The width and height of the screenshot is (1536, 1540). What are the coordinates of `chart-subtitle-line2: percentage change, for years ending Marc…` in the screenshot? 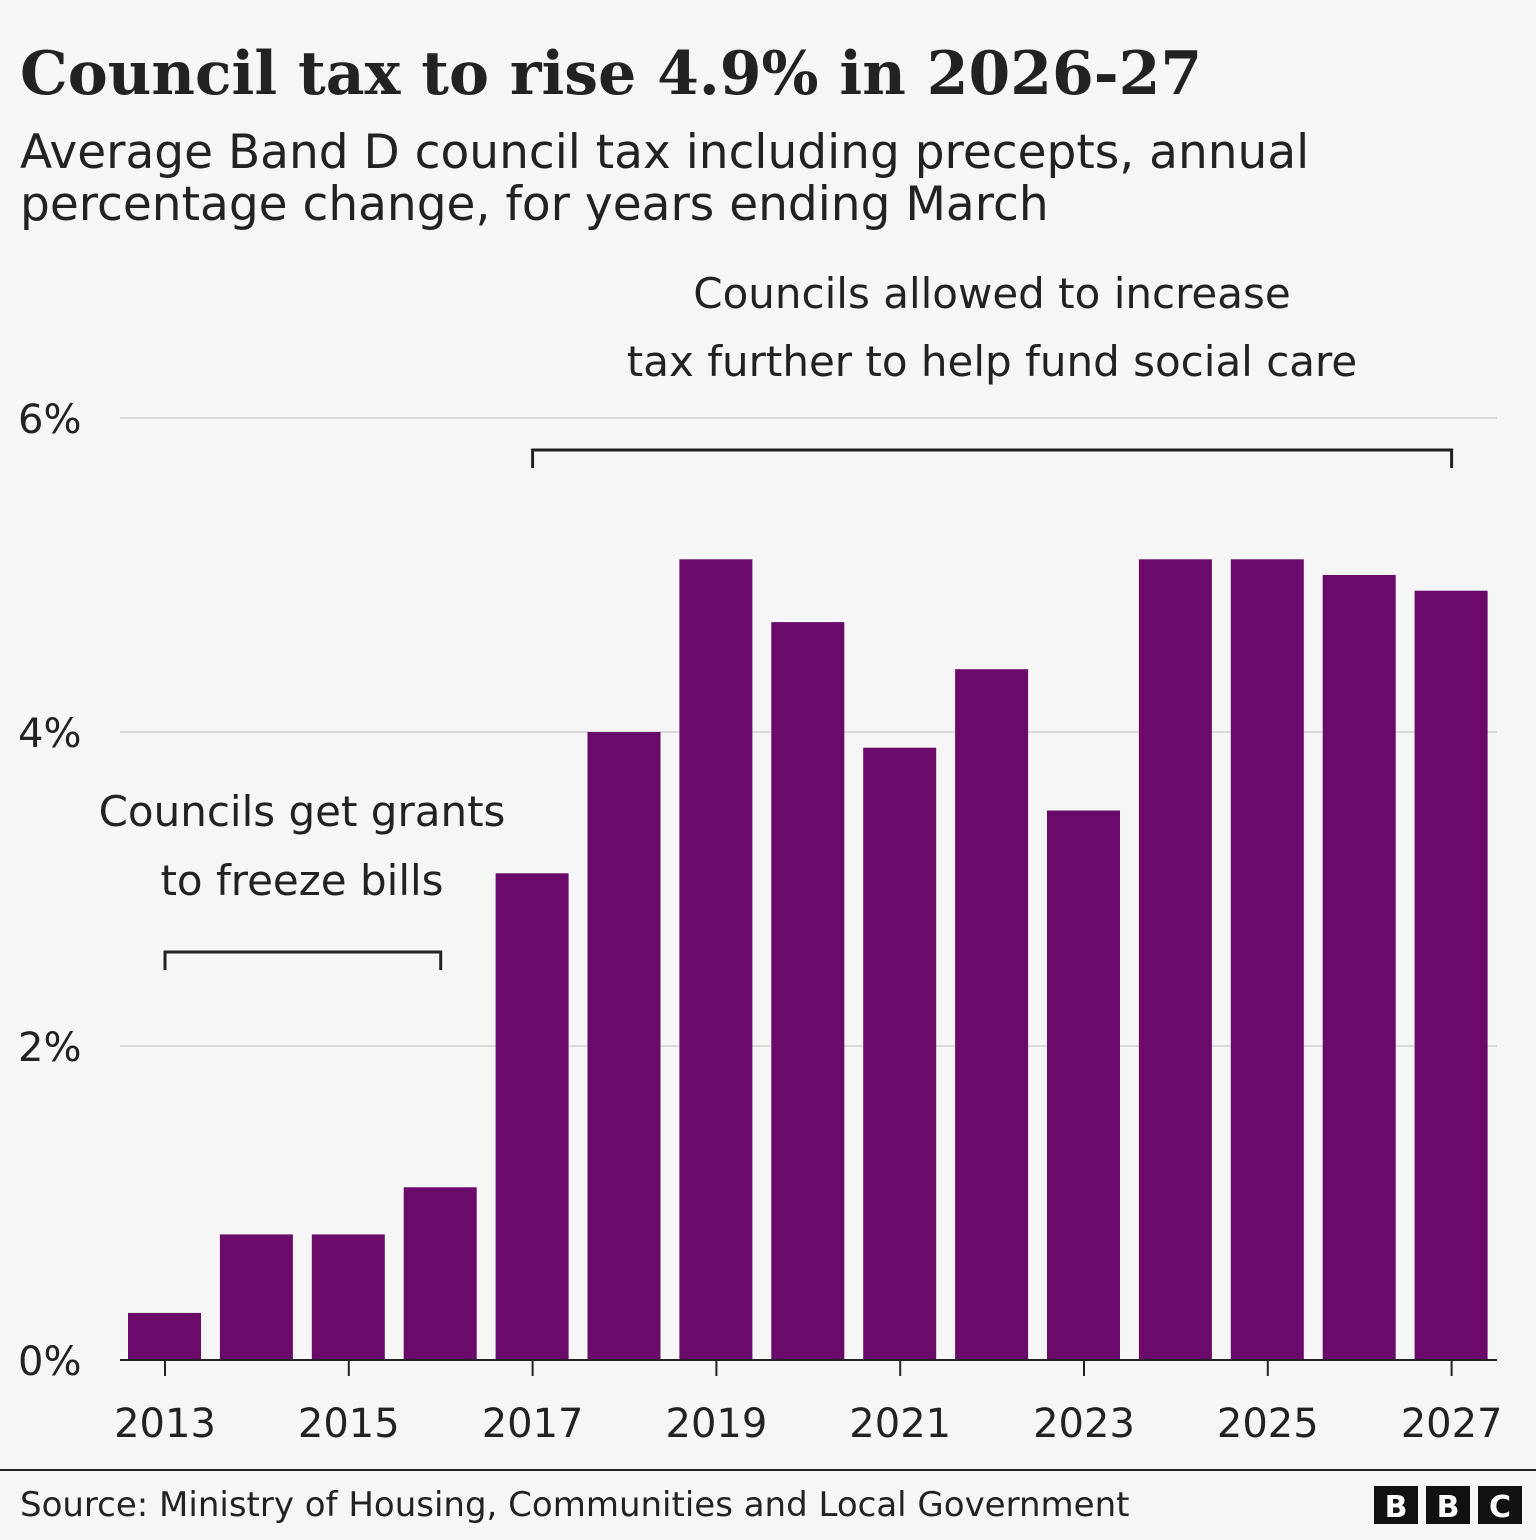 It's located at (534, 204).